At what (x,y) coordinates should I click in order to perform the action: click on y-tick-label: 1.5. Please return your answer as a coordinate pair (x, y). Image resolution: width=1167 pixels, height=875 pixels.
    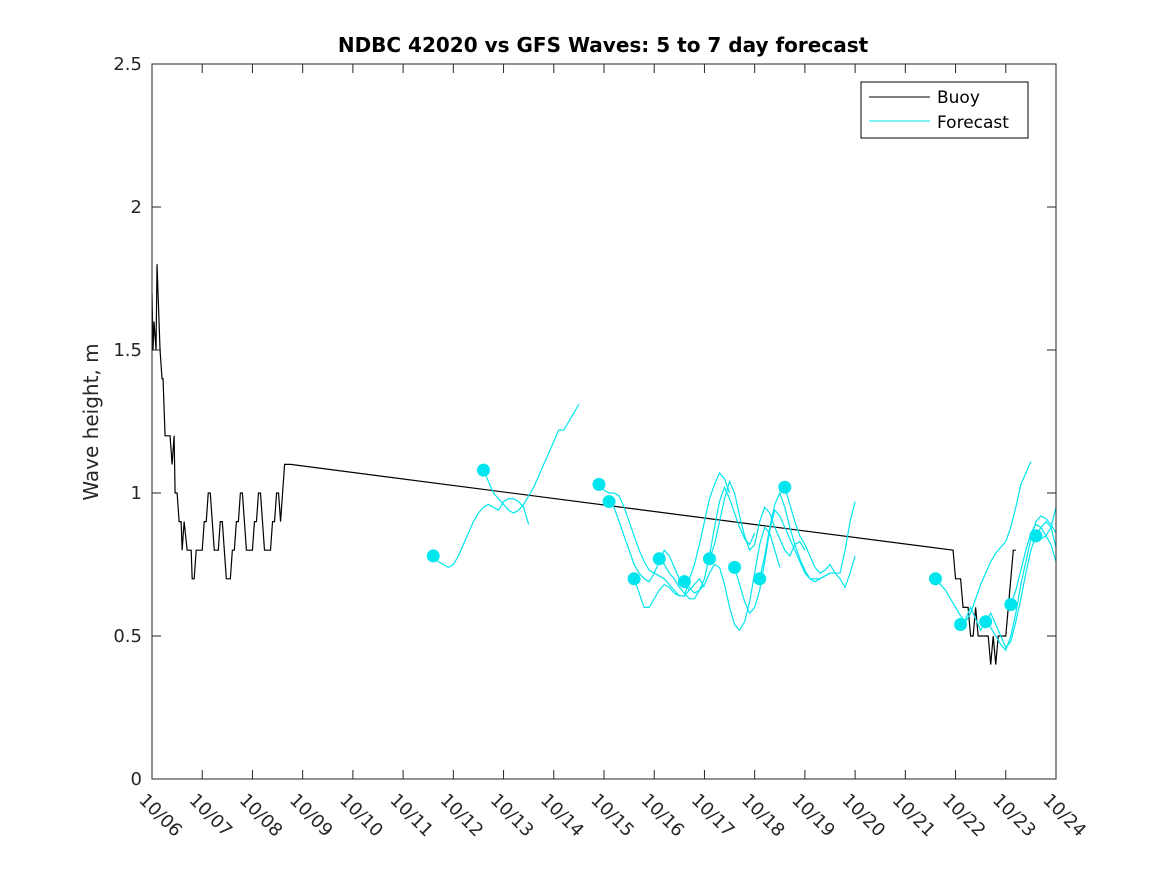
    Looking at the image, I should click on (127, 350).